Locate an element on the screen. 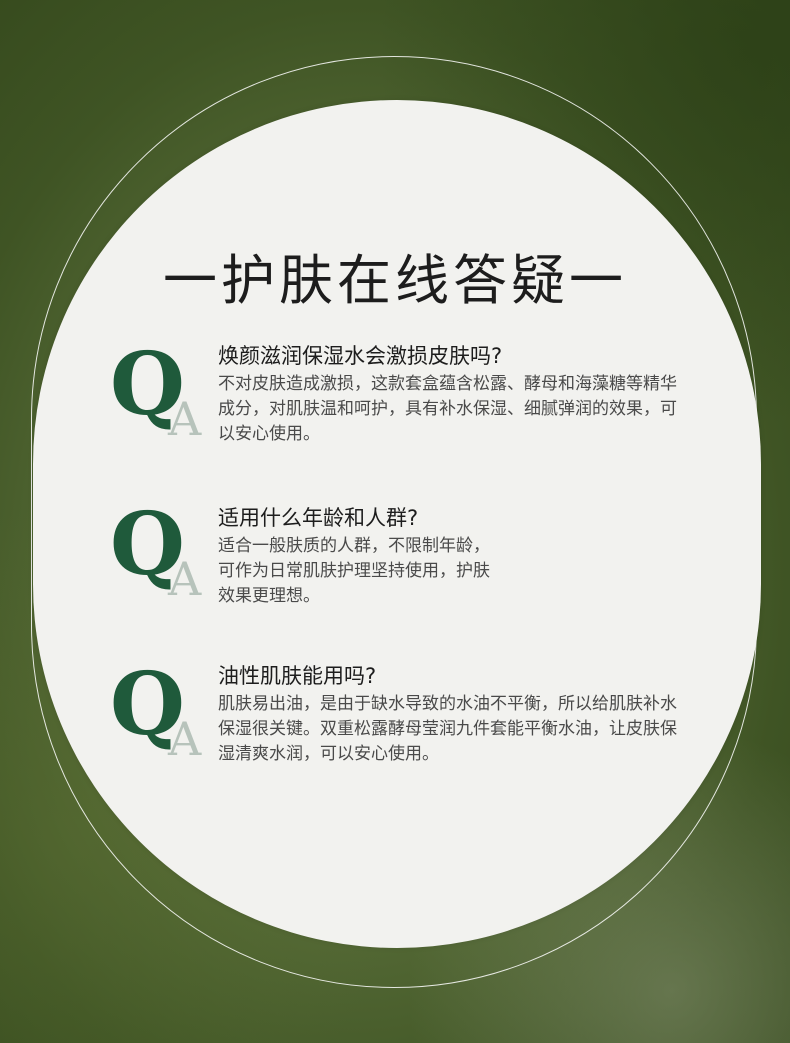 This screenshot has height=1043, width=790. qa-mark-3: Q A is located at coordinates (165, 720).